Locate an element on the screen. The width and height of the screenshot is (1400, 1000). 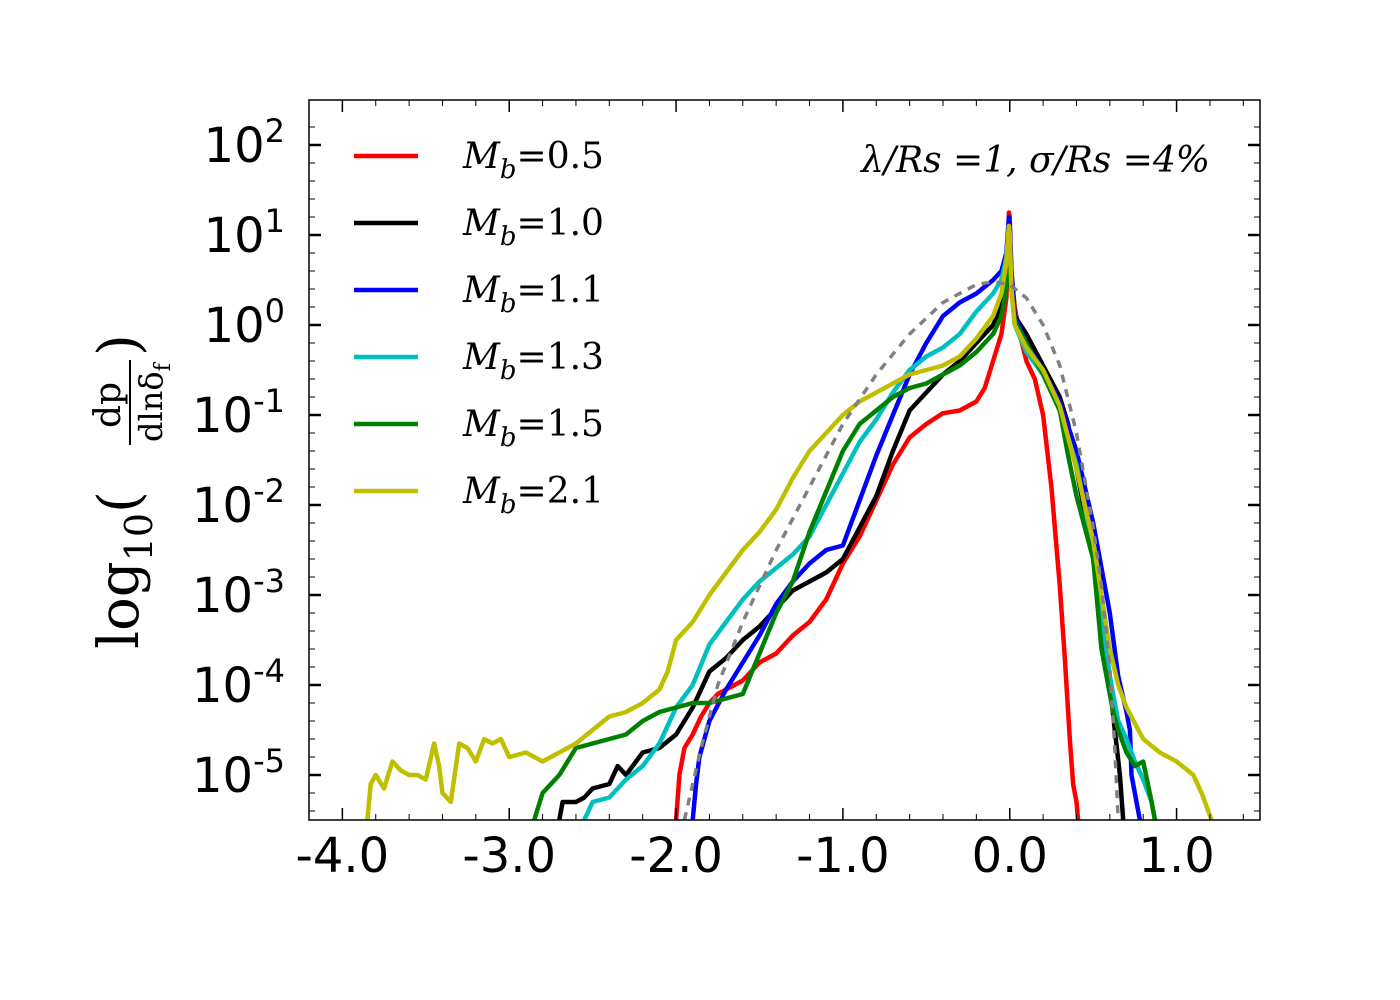
legend-label: Mb=1.0 is located at coordinates (533, 227).